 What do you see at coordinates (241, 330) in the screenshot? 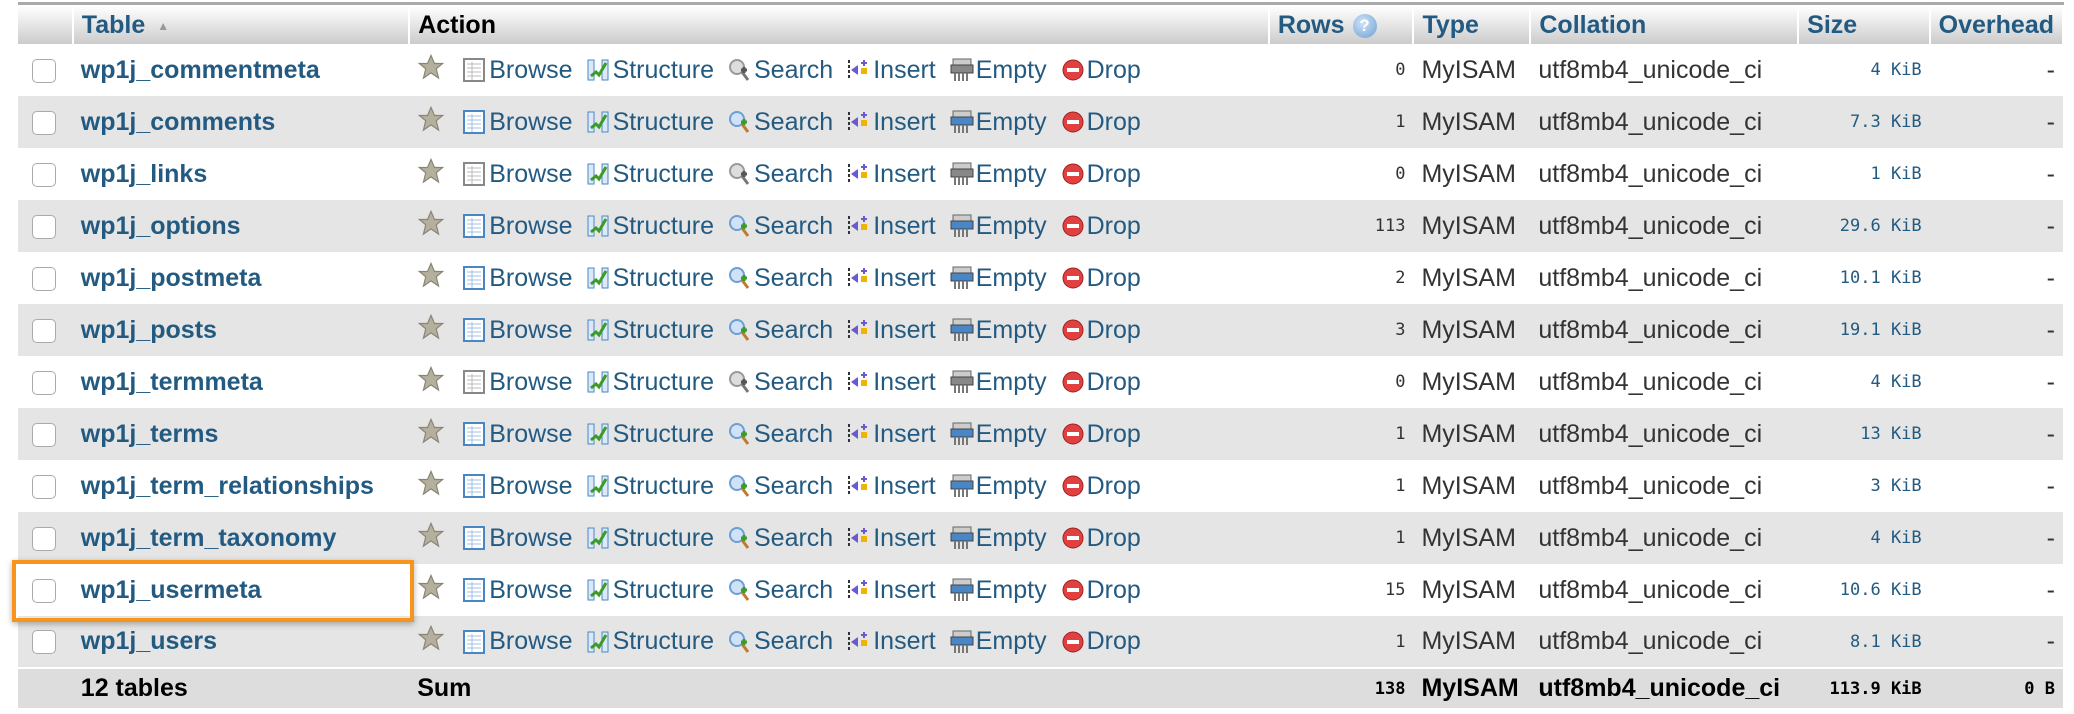
I see `table-name-link: wp1j_posts` at bounding box center [241, 330].